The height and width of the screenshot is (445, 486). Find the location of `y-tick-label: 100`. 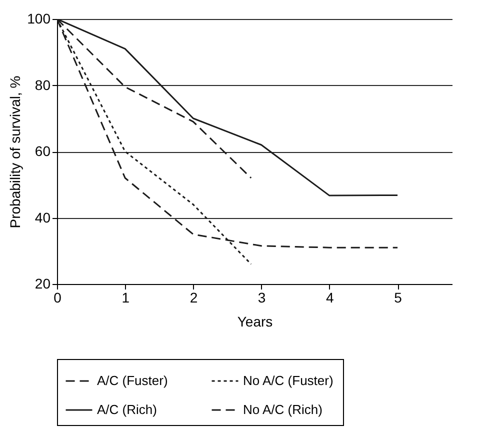

y-tick-label: 100 is located at coordinates (39, 18).